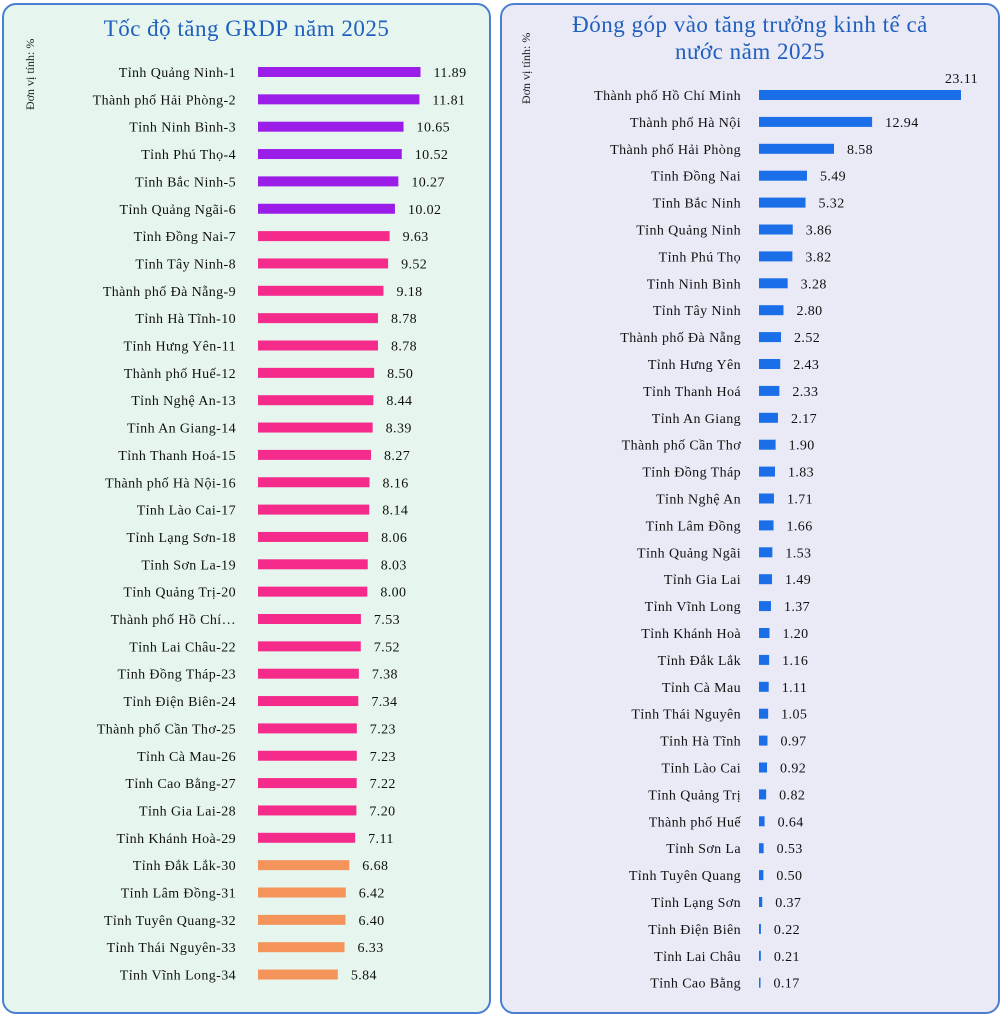 The width and height of the screenshot is (1000, 1015). I want to click on contribution-value-label: 1.05, so click(794, 715).